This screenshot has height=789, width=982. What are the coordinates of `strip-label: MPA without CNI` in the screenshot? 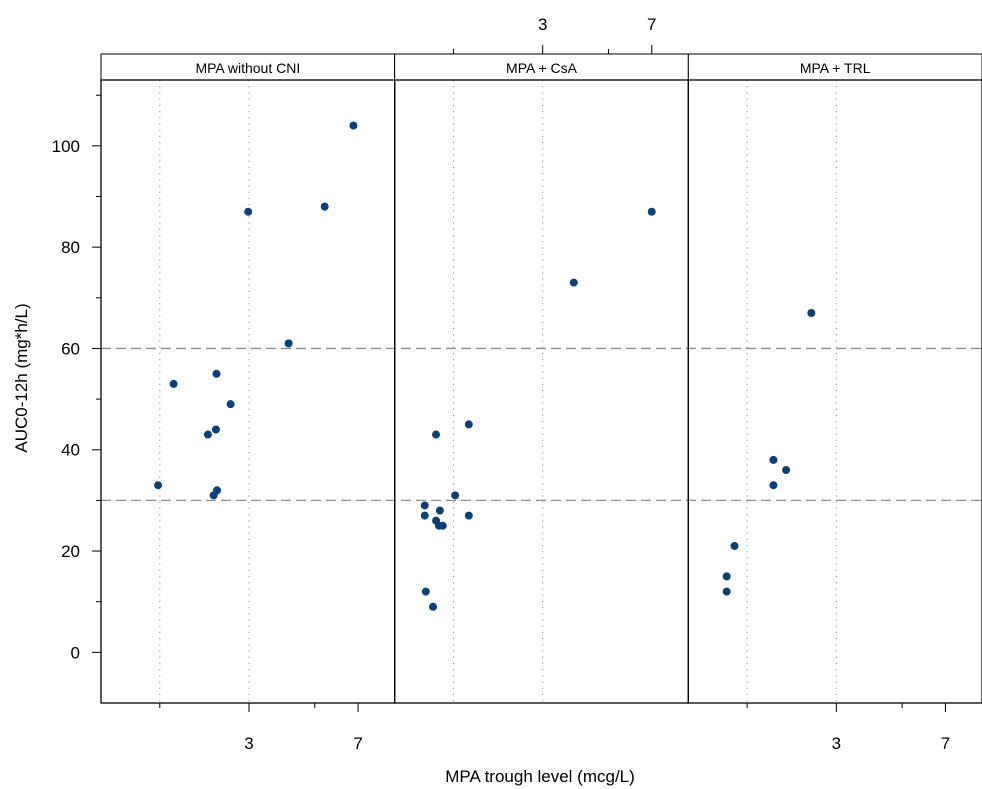 It's located at (247, 68).